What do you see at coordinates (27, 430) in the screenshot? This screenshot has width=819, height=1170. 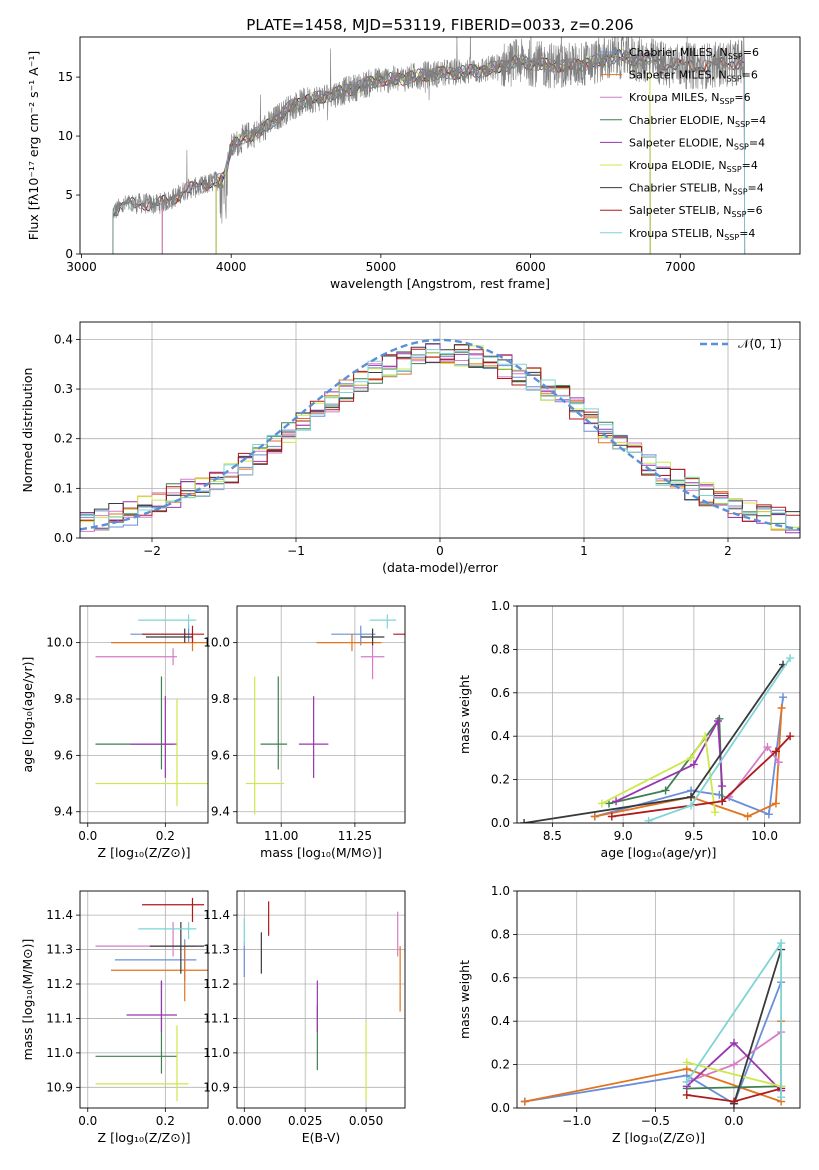 I see `residuals-ylabel: Normed distribution` at bounding box center [27, 430].